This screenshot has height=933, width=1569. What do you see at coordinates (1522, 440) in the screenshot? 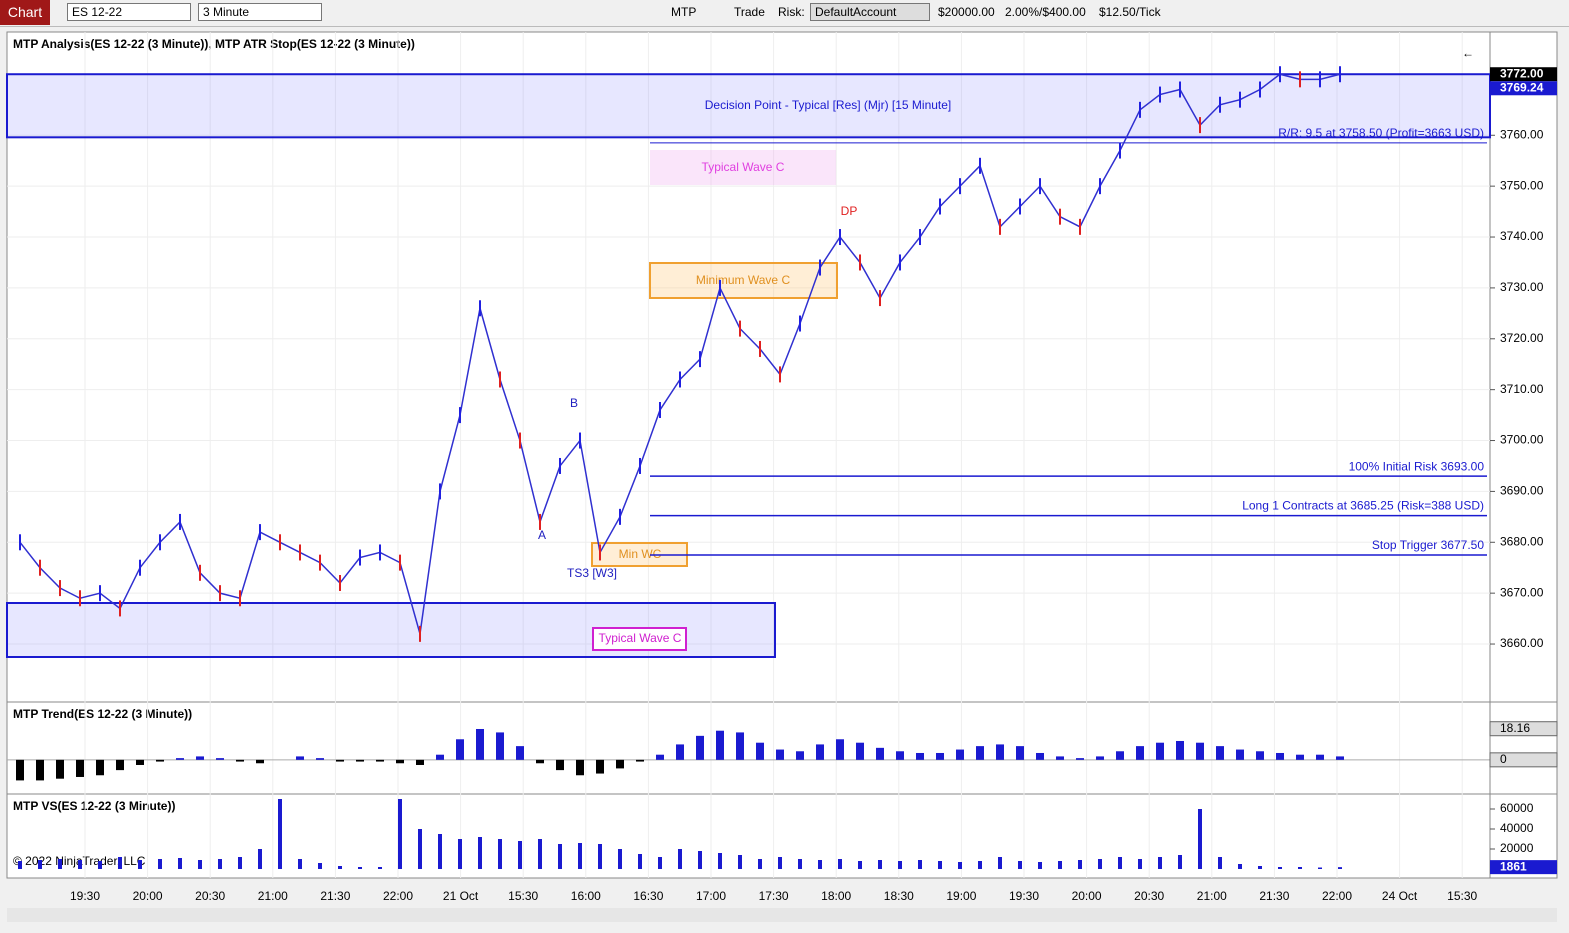
I see `y-tick-label: 3700.00` at bounding box center [1522, 440].